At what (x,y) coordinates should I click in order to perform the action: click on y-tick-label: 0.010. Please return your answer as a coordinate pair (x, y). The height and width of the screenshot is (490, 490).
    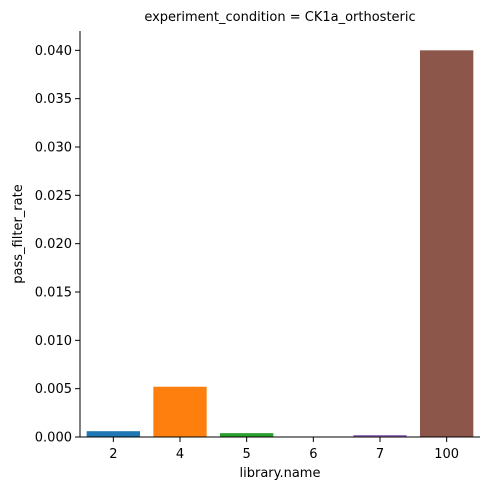
    Looking at the image, I should click on (53, 341).